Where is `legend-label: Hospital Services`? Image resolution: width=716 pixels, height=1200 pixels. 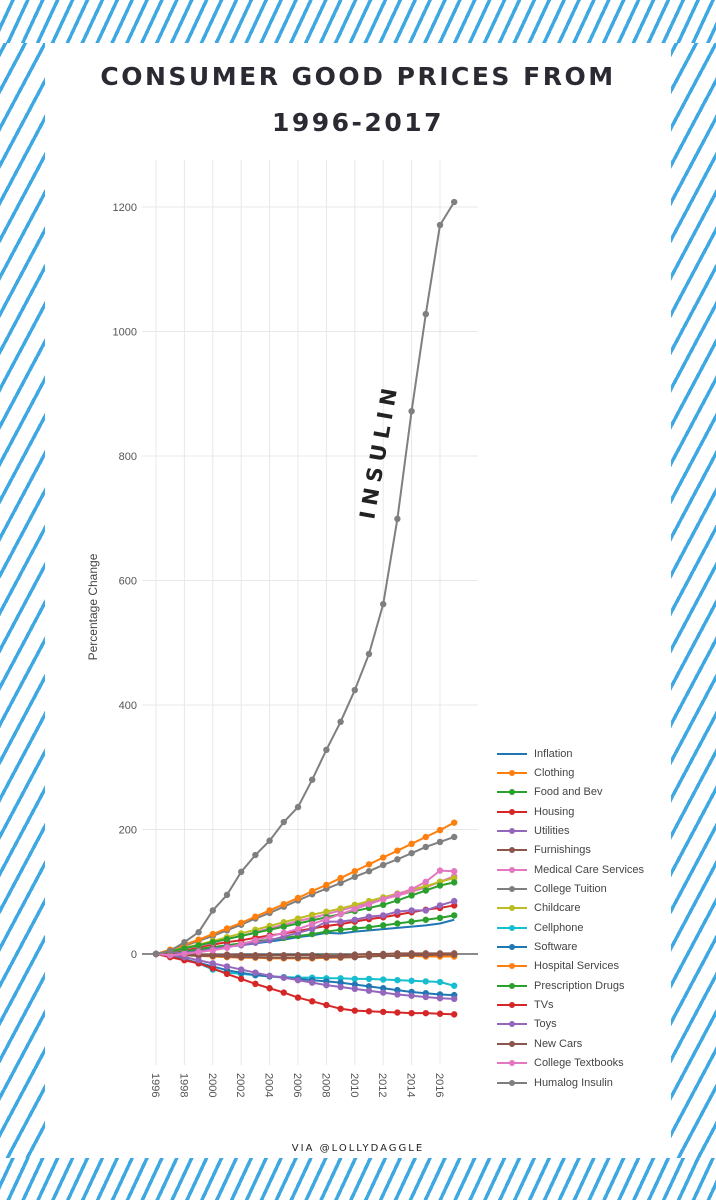 legend-label: Hospital Services is located at coordinates (576, 966).